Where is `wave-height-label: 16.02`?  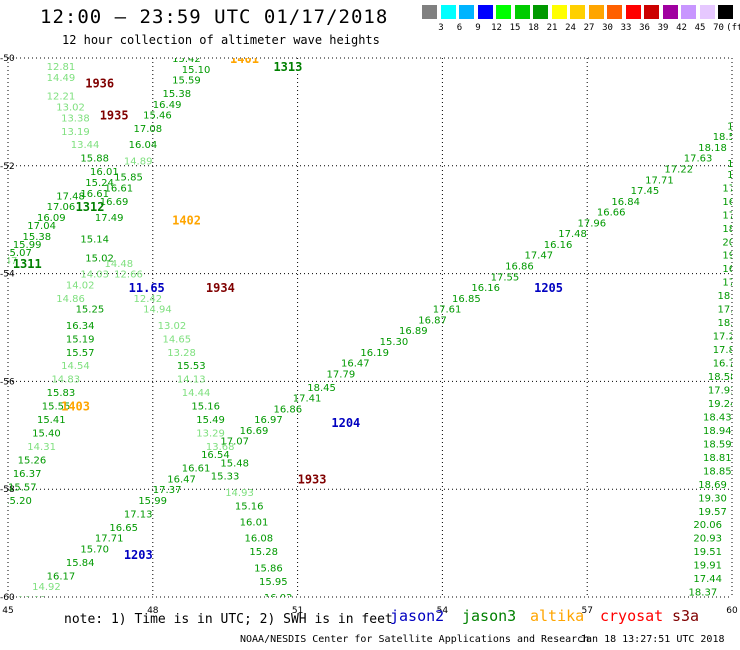
wave-height-label: 16.02 is located at coordinates (278, 598).